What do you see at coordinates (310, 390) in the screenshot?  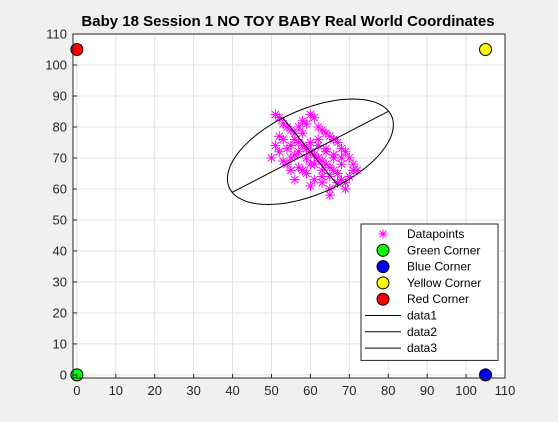 I see `x-tick-label: 60` at bounding box center [310, 390].